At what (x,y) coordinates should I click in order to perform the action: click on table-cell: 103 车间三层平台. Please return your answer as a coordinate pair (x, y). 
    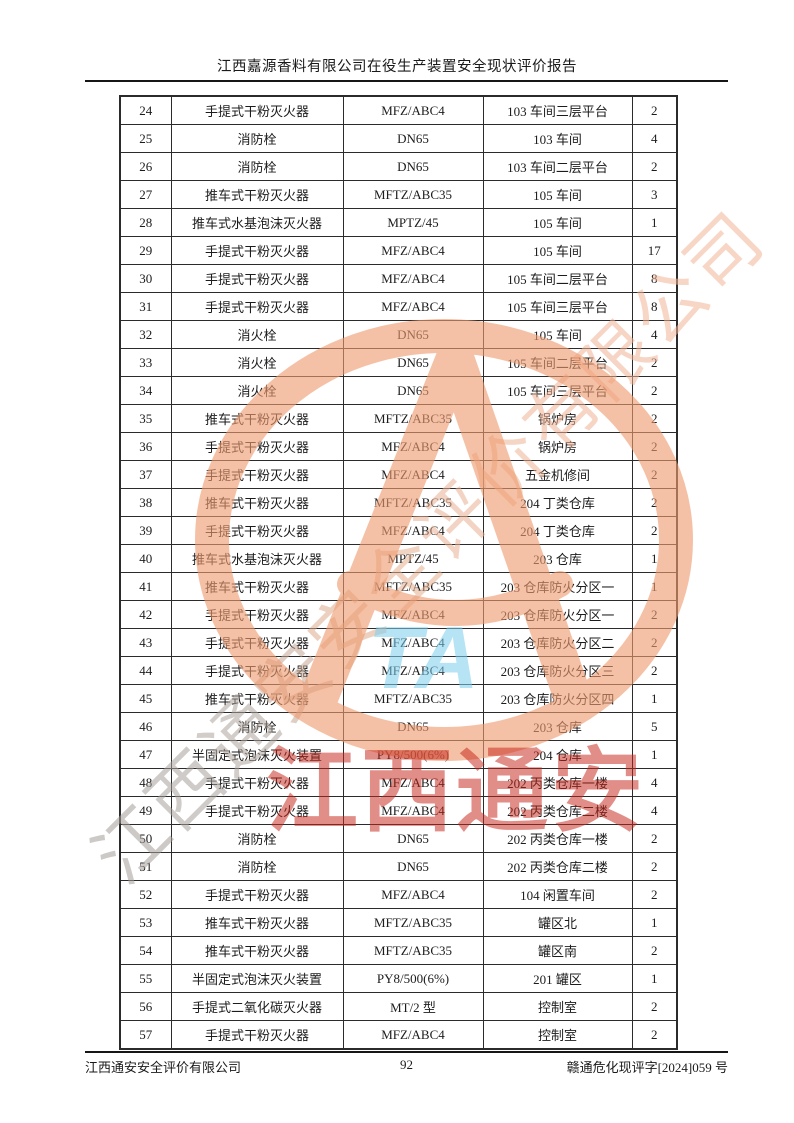
    Looking at the image, I should click on (557, 110).